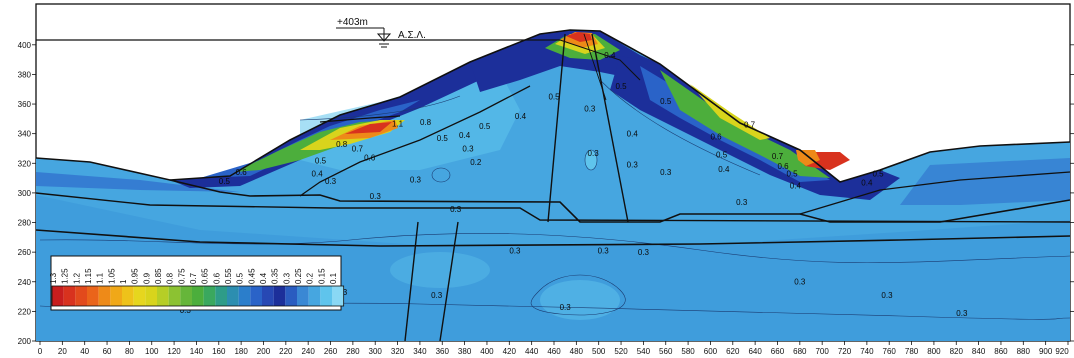 Image resolution: width=1074 pixels, height=358 pixels. Describe the element at coordinates (286, 351) in the screenshot. I see `x-tick-label: 220` at that location.